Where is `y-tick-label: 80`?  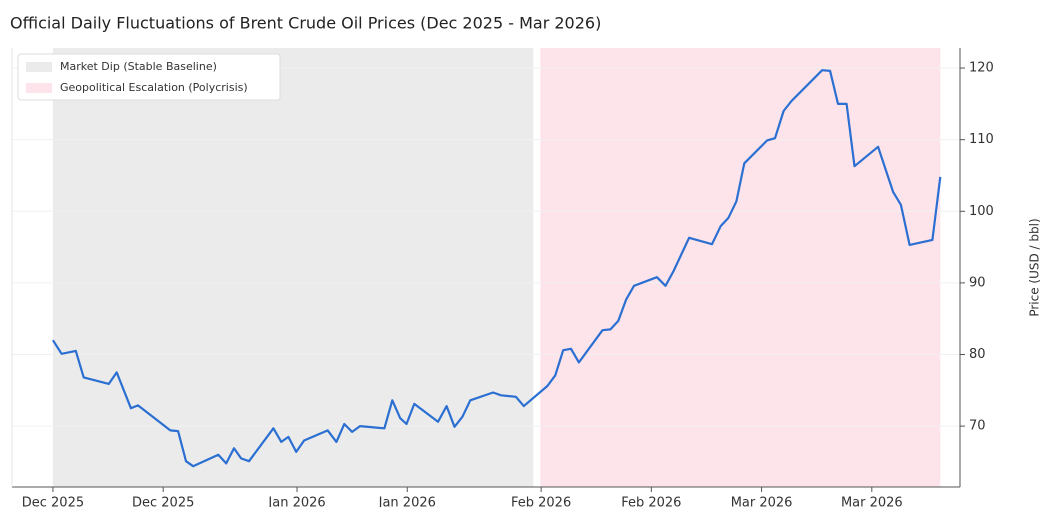 y-tick-label: 80 is located at coordinates (977, 354).